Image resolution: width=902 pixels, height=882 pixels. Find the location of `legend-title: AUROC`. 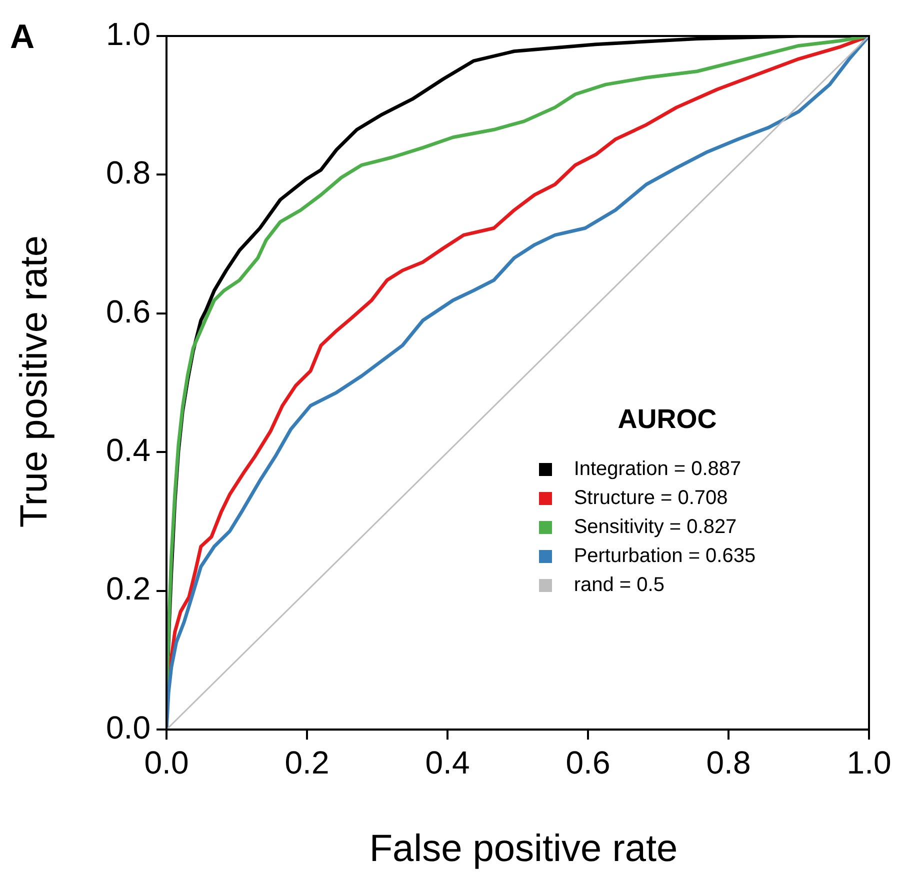

legend-title: AUROC is located at coordinates (667, 419).